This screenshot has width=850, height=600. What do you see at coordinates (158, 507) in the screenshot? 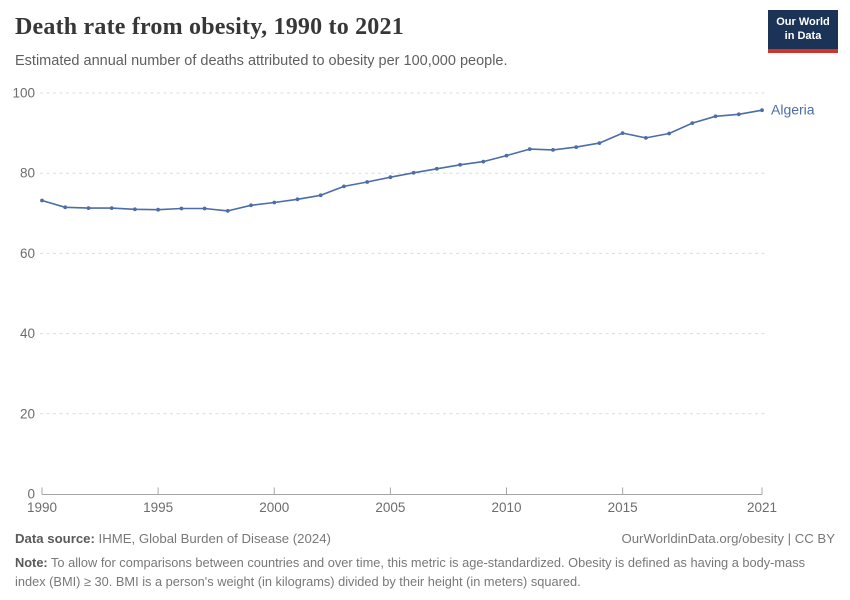
I see `x-tick-label: 1995` at bounding box center [158, 507].